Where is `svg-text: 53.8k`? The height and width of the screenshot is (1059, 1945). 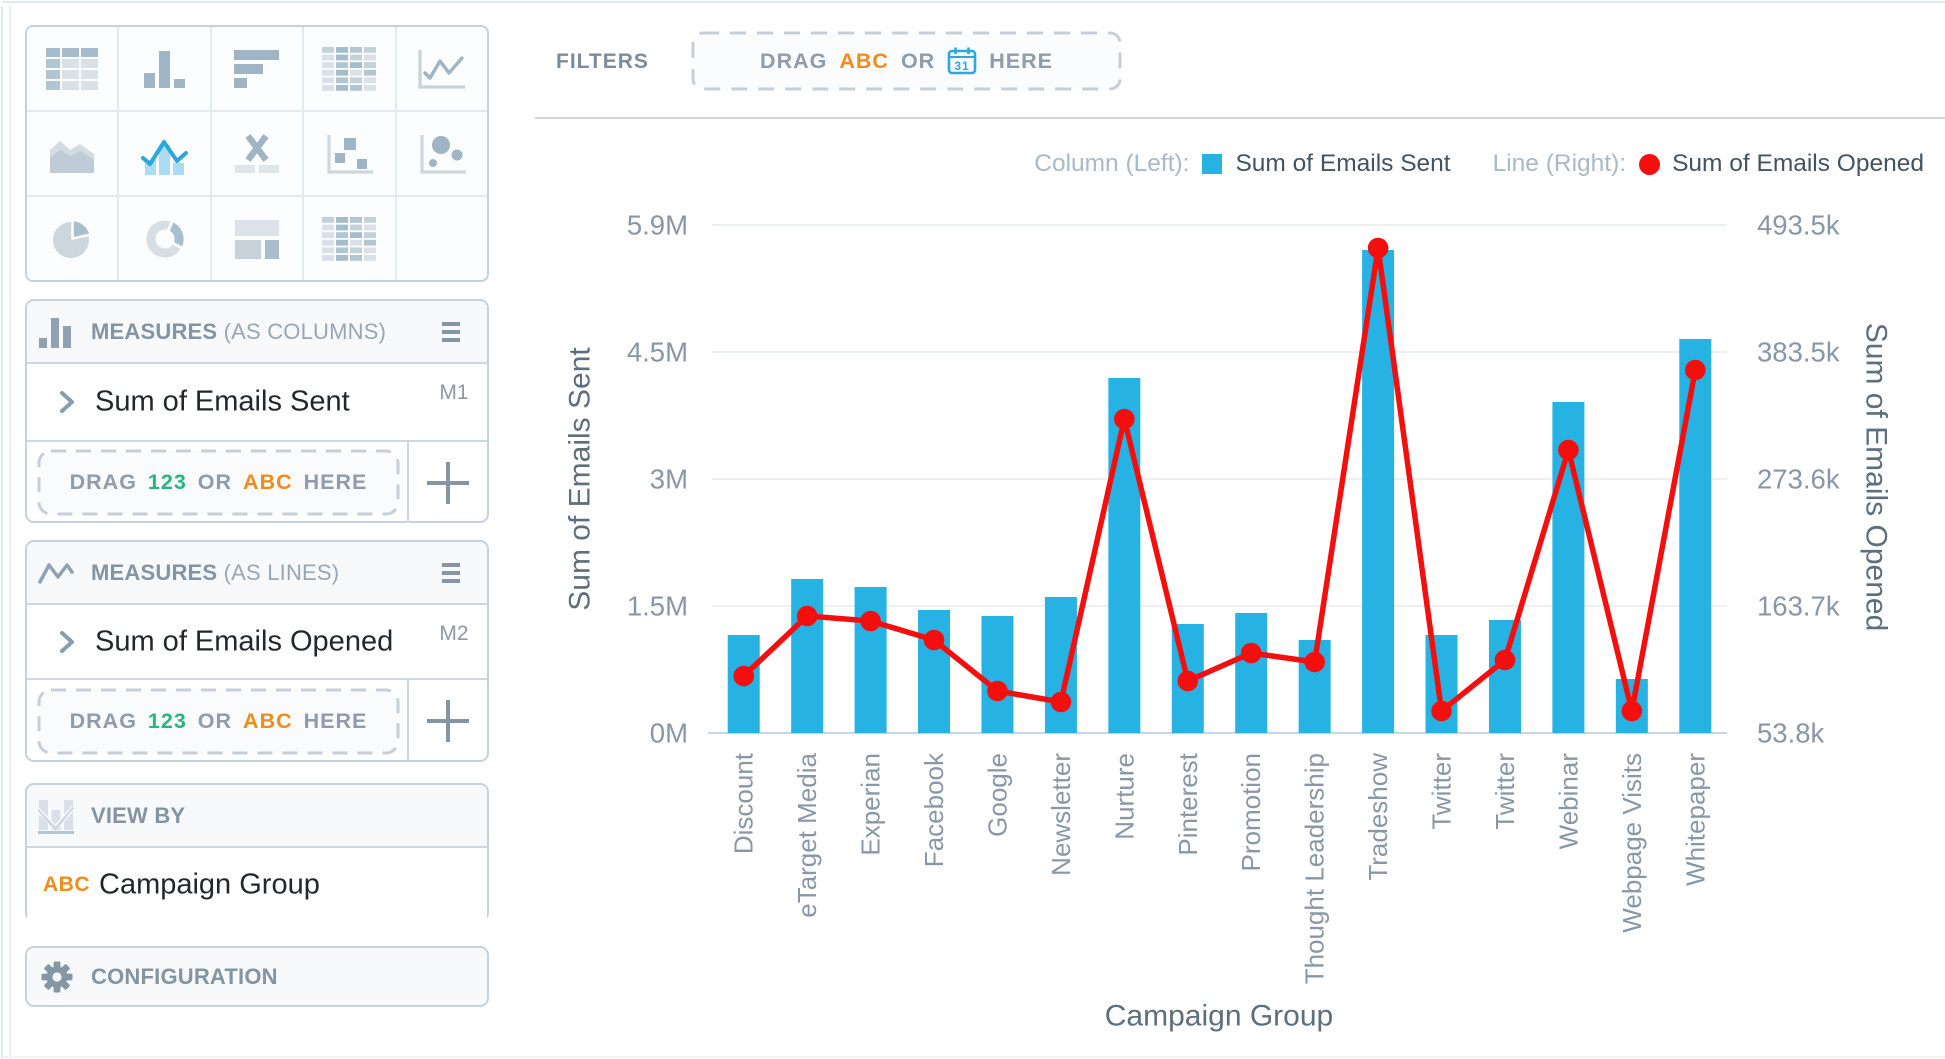
svg-text: 53.8k is located at coordinates (1791, 733).